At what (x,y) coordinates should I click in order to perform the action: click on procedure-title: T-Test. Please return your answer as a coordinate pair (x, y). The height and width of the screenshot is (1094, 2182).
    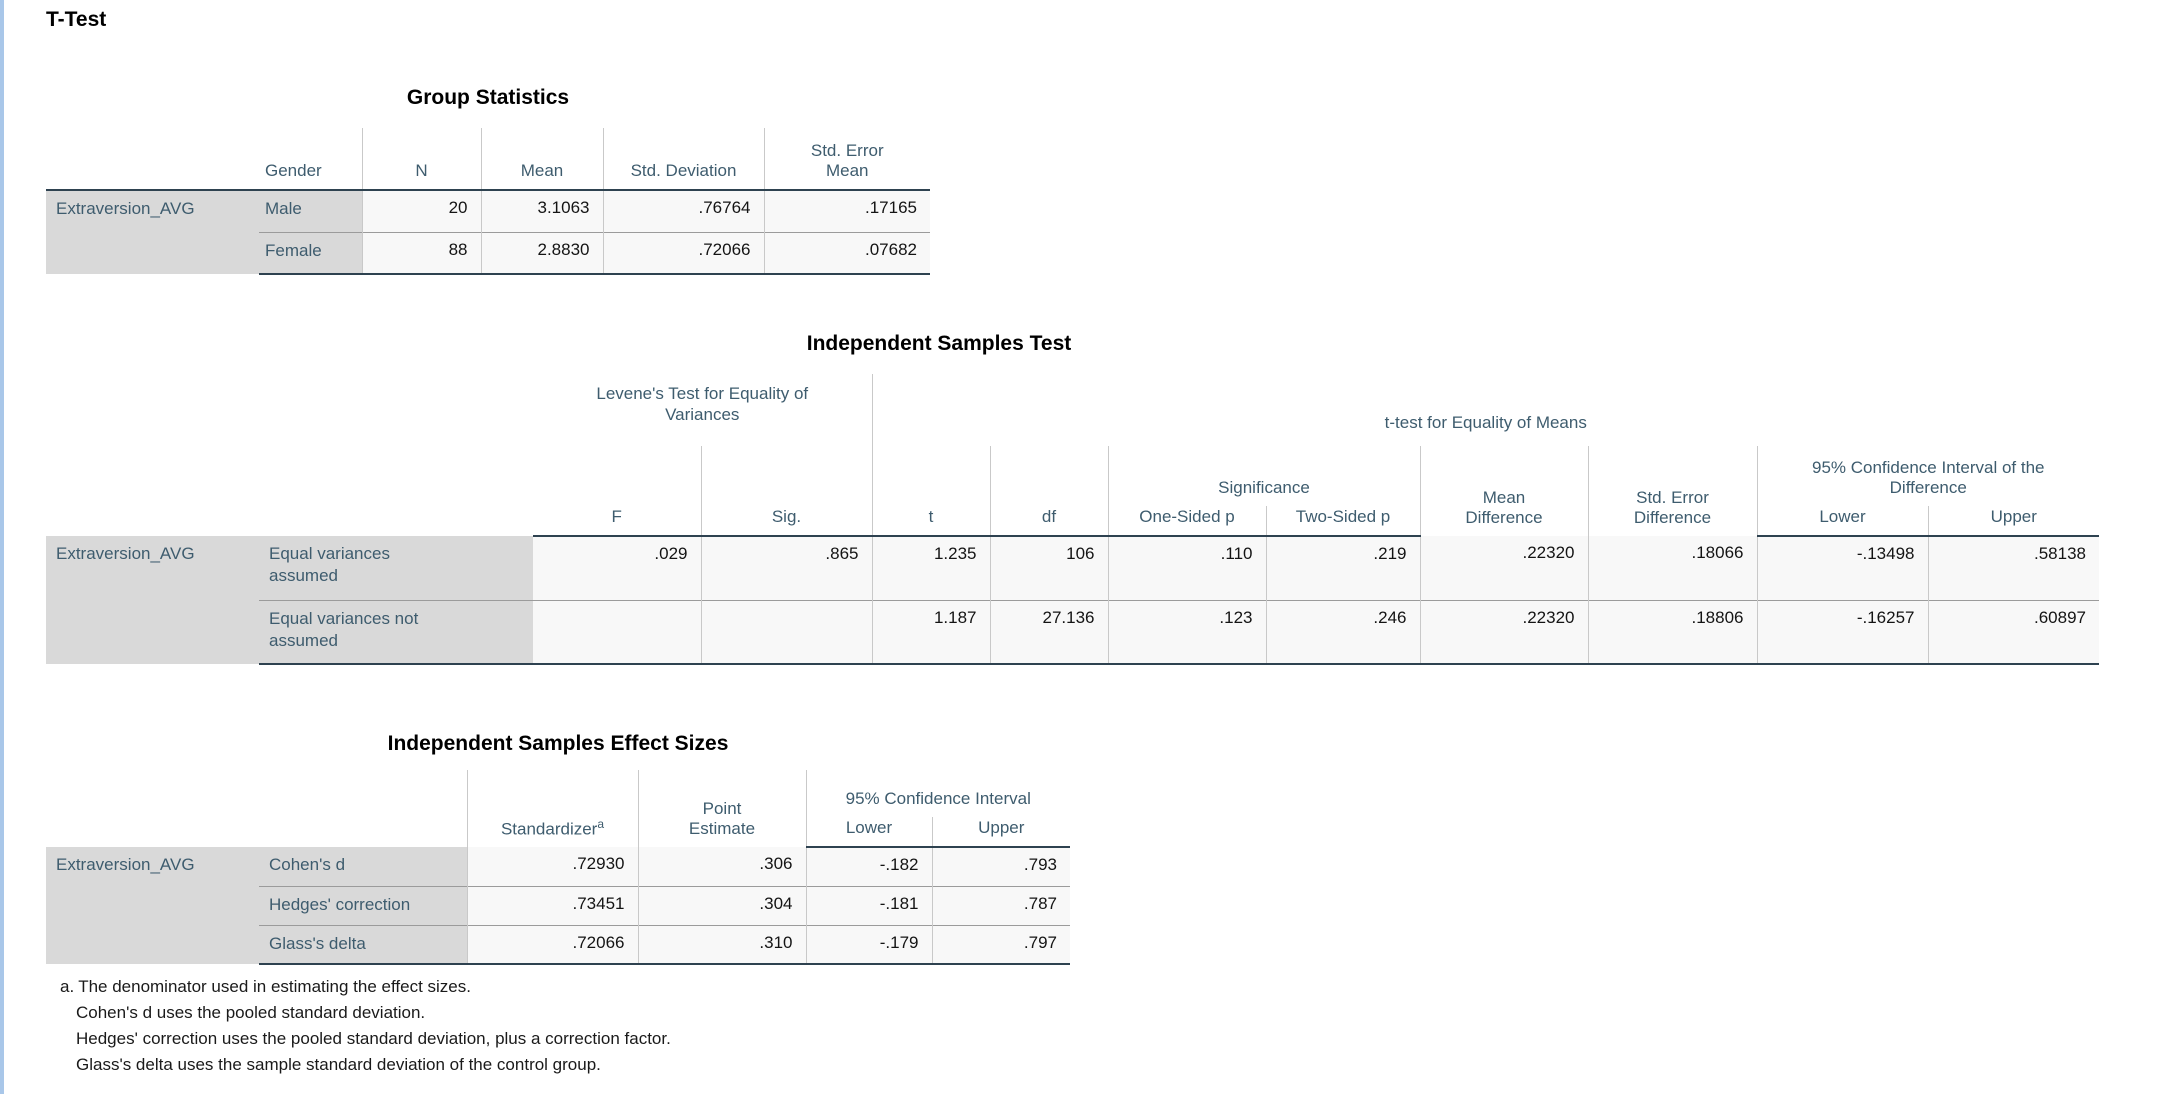
    Looking at the image, I should click on (76, 19).